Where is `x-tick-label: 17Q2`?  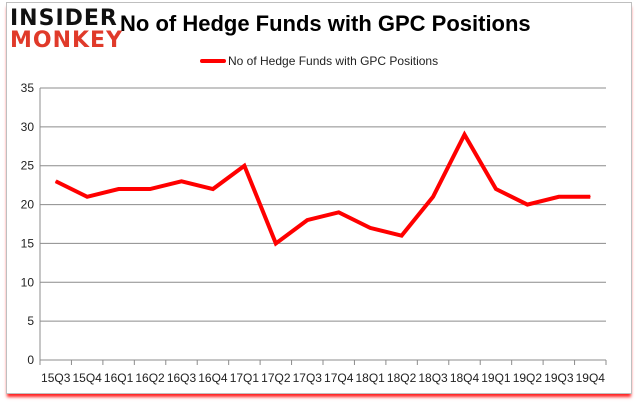
x-tick-label: 17Q2 is located at coordinates (276, 378).